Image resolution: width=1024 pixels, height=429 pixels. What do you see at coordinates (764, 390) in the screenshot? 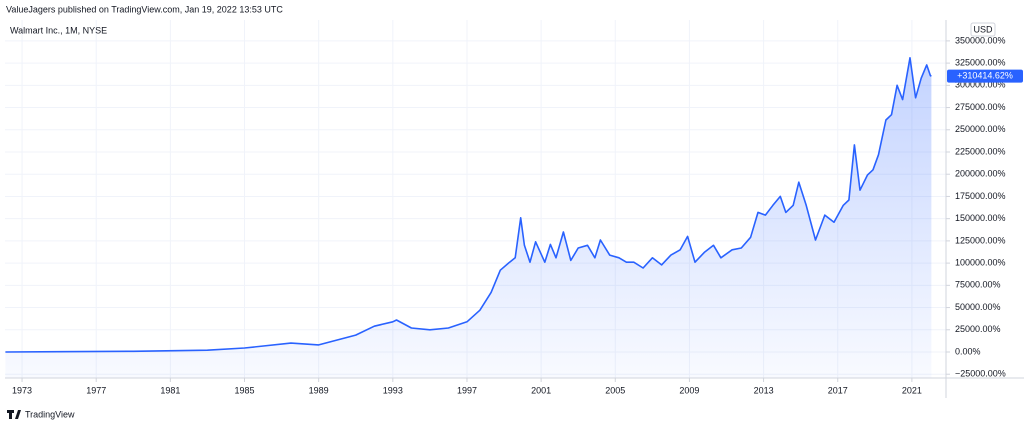
I see `x-tick-label: 2013` at bounding box center [764, 390].